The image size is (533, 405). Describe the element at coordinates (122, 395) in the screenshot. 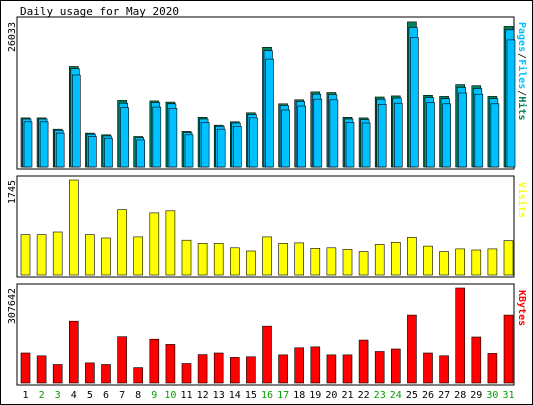

I see `x-tick-day-7: 7` at that location.